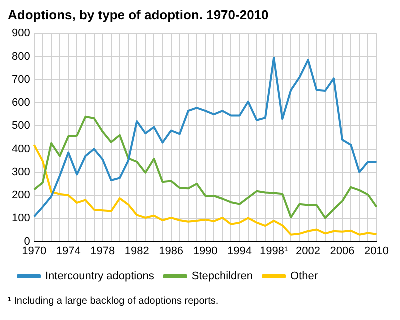 Image resolution: width=400 pixels, height=320 pixels. What do you see at coordinates (304, 276) in the screenshot?
I see `legend-label: Other` at bounding box center [304, 276].